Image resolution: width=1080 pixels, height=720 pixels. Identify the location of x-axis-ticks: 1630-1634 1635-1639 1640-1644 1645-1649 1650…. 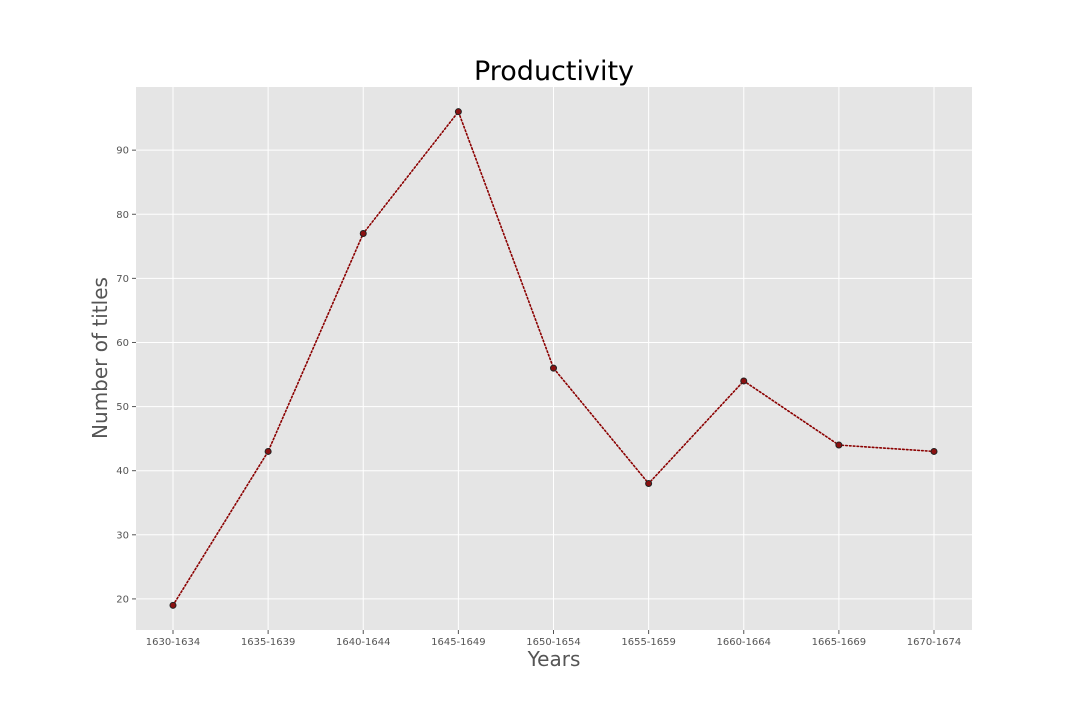
(554, 639).